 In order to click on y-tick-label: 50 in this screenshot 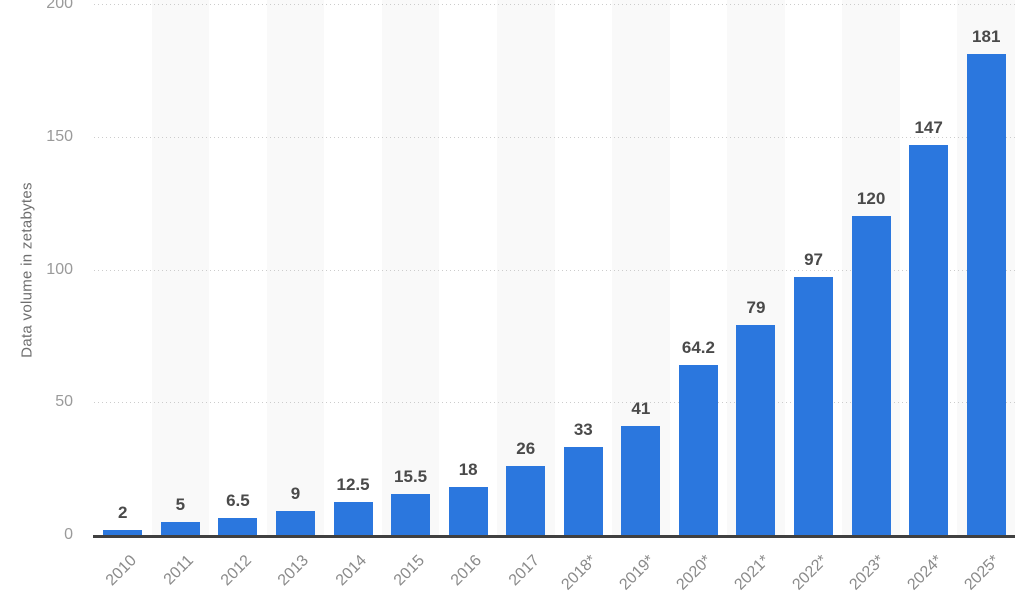, I will do `click(64, 402)`.